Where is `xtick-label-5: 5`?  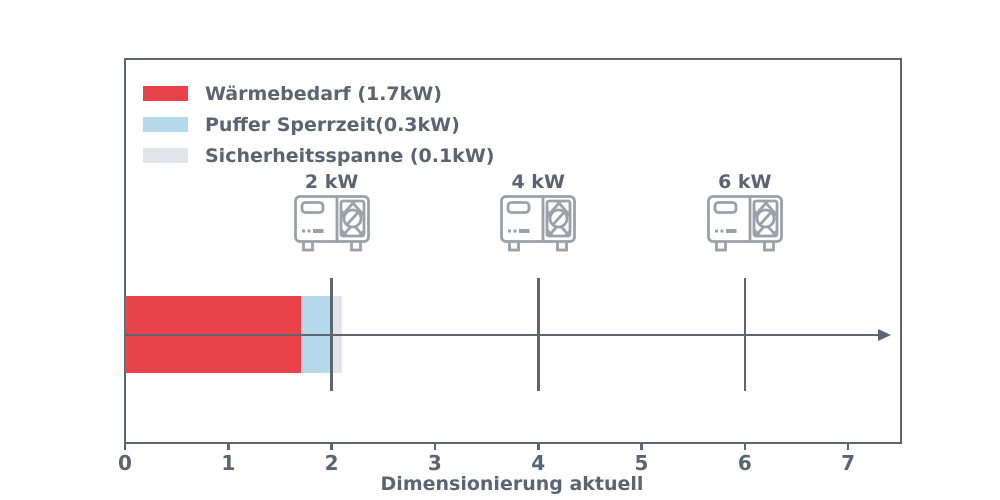 xtick-label-5: 5 is located at coordinates (641, 463).